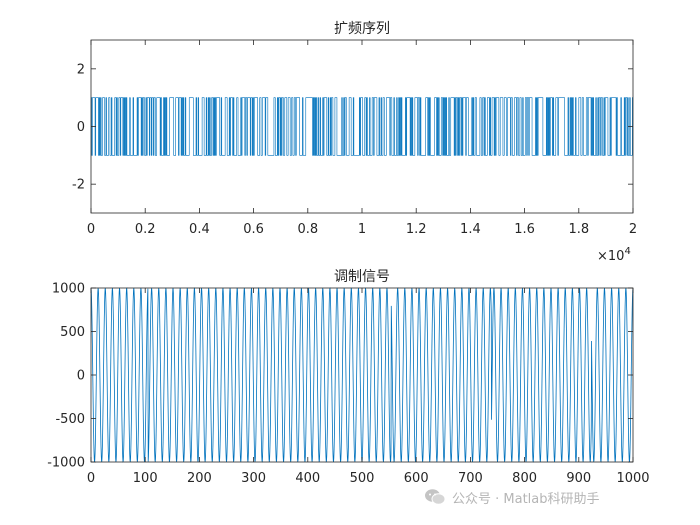  Describe the element at coordinates (145, 478) in the screenshot. I see `x-tick-label: 100` at that location.